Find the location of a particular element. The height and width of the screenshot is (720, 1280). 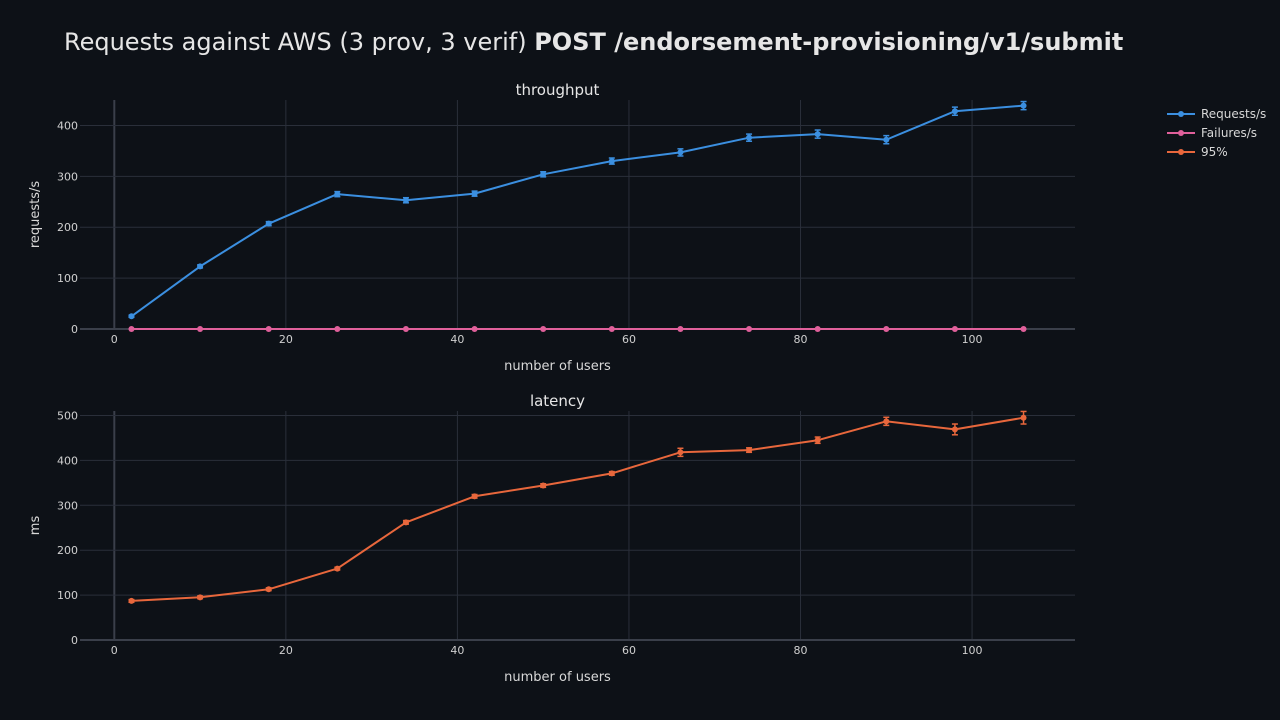

throughput-ytick-label-0: 0 is located at coordinates (74, 329).